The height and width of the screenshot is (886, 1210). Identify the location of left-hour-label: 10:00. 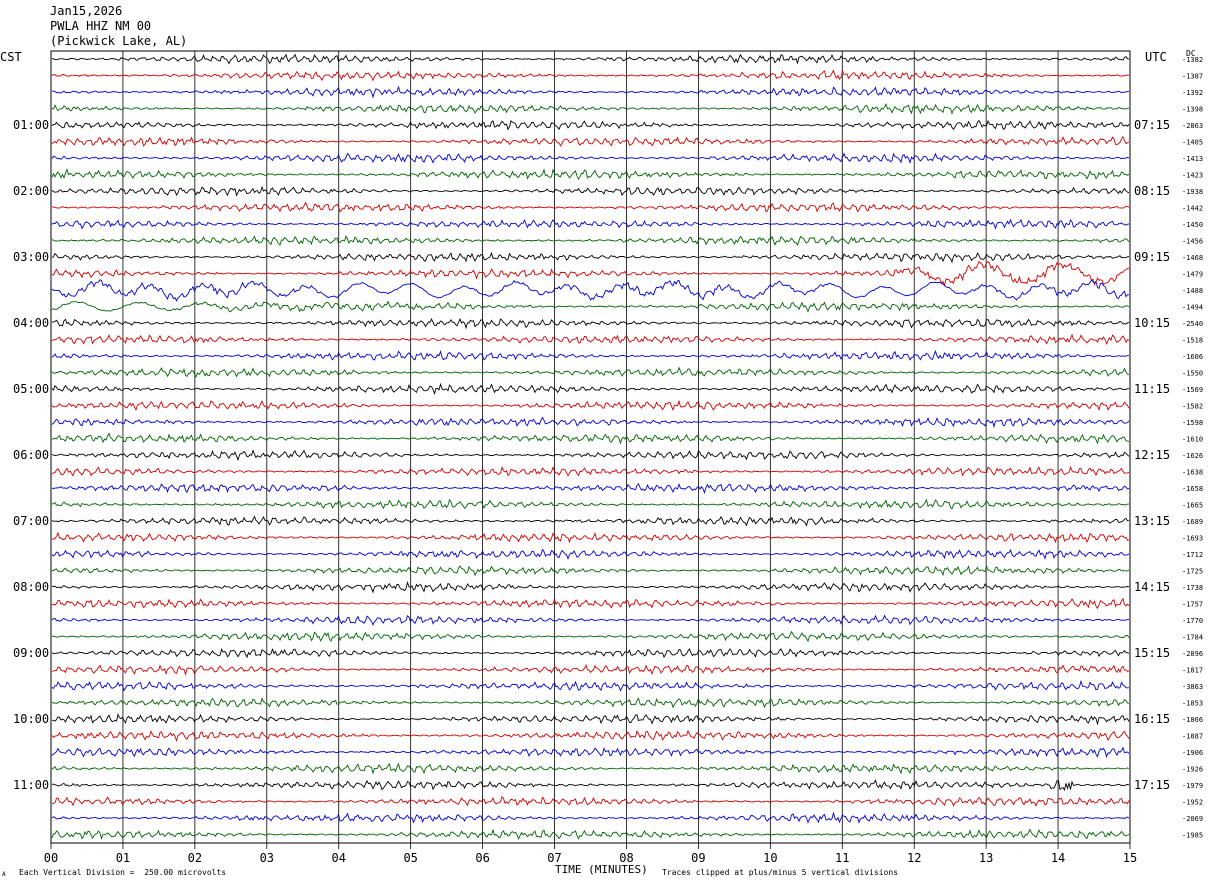
(31, 719).